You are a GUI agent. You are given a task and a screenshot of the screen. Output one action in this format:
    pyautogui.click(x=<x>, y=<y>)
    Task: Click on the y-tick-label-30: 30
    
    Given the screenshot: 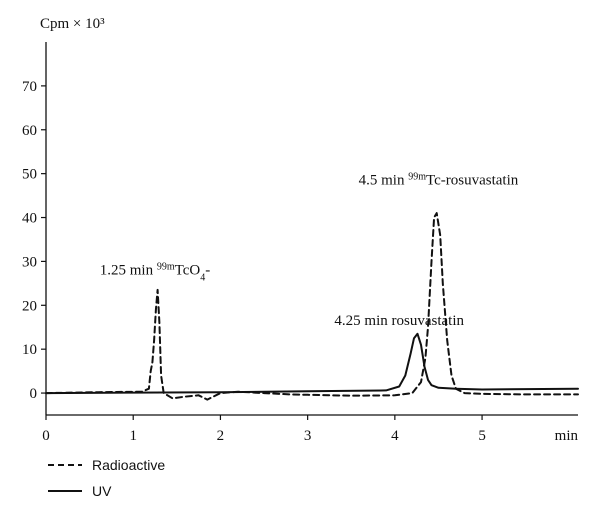 What is the action you would take?
    pyautogui.click(x=29, y=262)
    